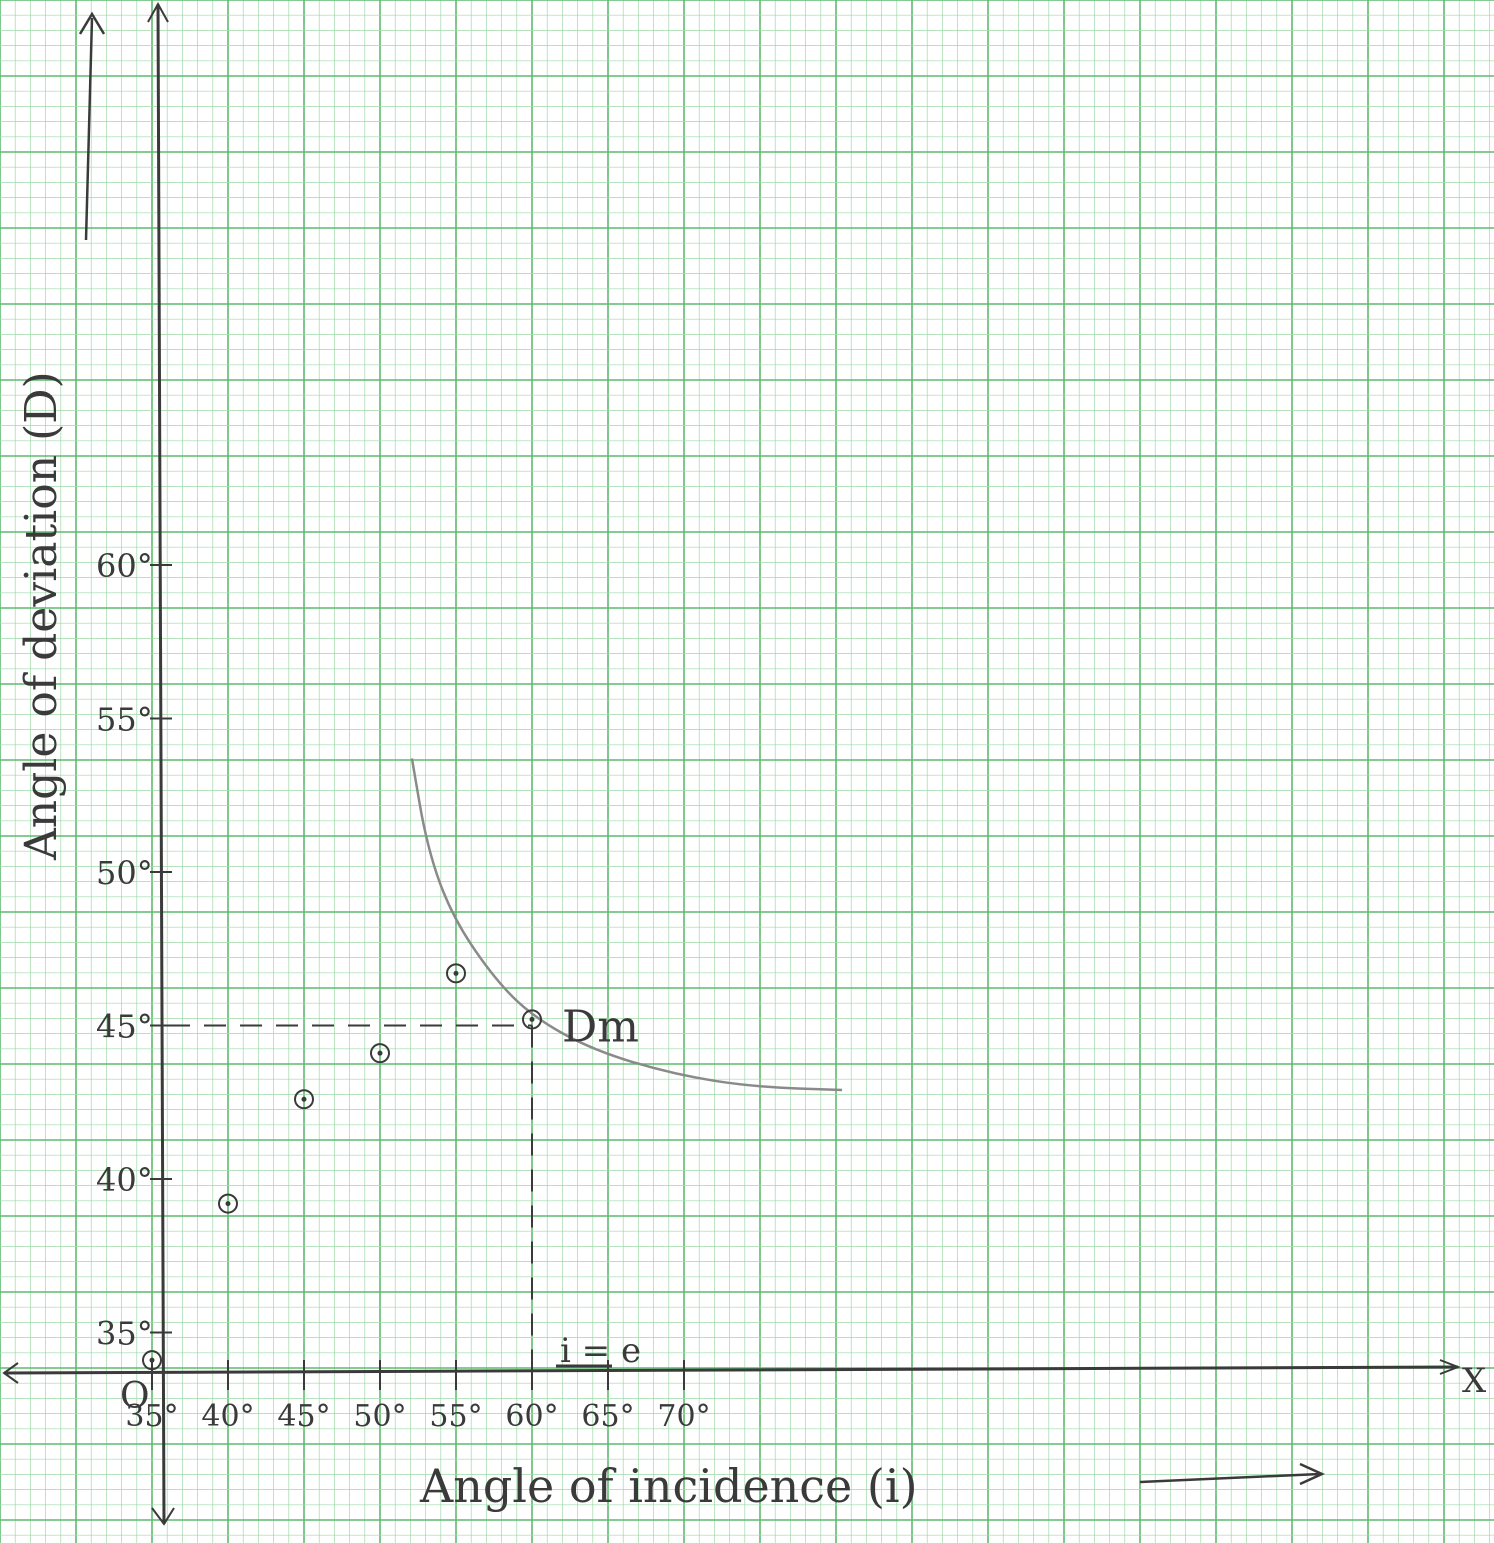 The image size is (1494, 1543). What do you see at coordinates (135, 1396) in the screenshot?
I see `origin-label: O` at bounding box center [135, 1396].